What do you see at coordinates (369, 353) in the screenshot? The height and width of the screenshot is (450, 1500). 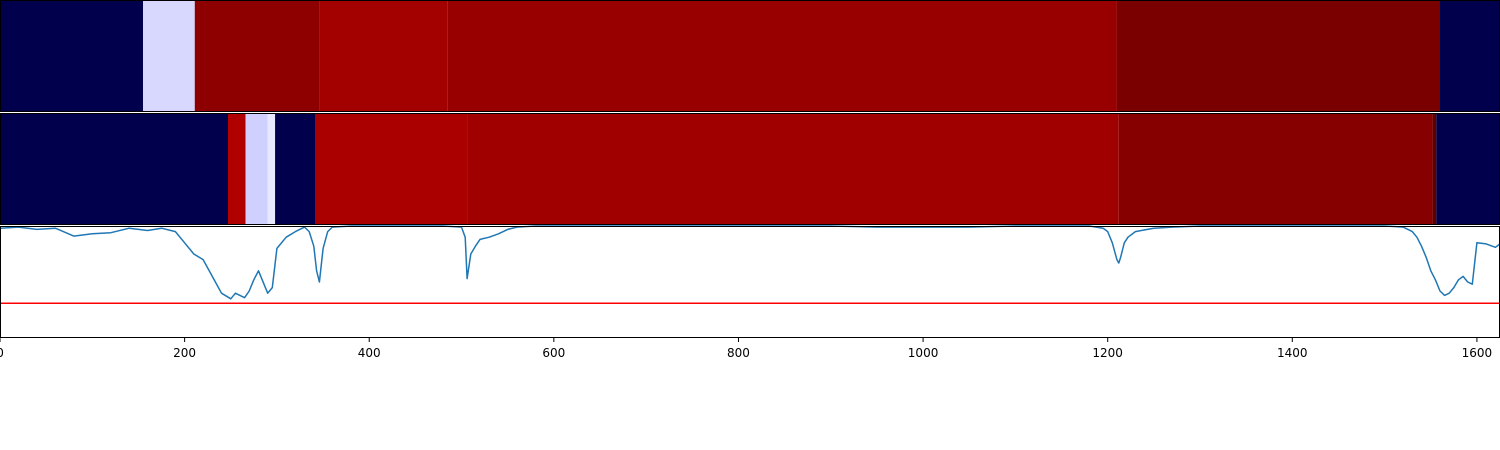 I see `x-tick-label: 400` at bounding box center [369, 353].